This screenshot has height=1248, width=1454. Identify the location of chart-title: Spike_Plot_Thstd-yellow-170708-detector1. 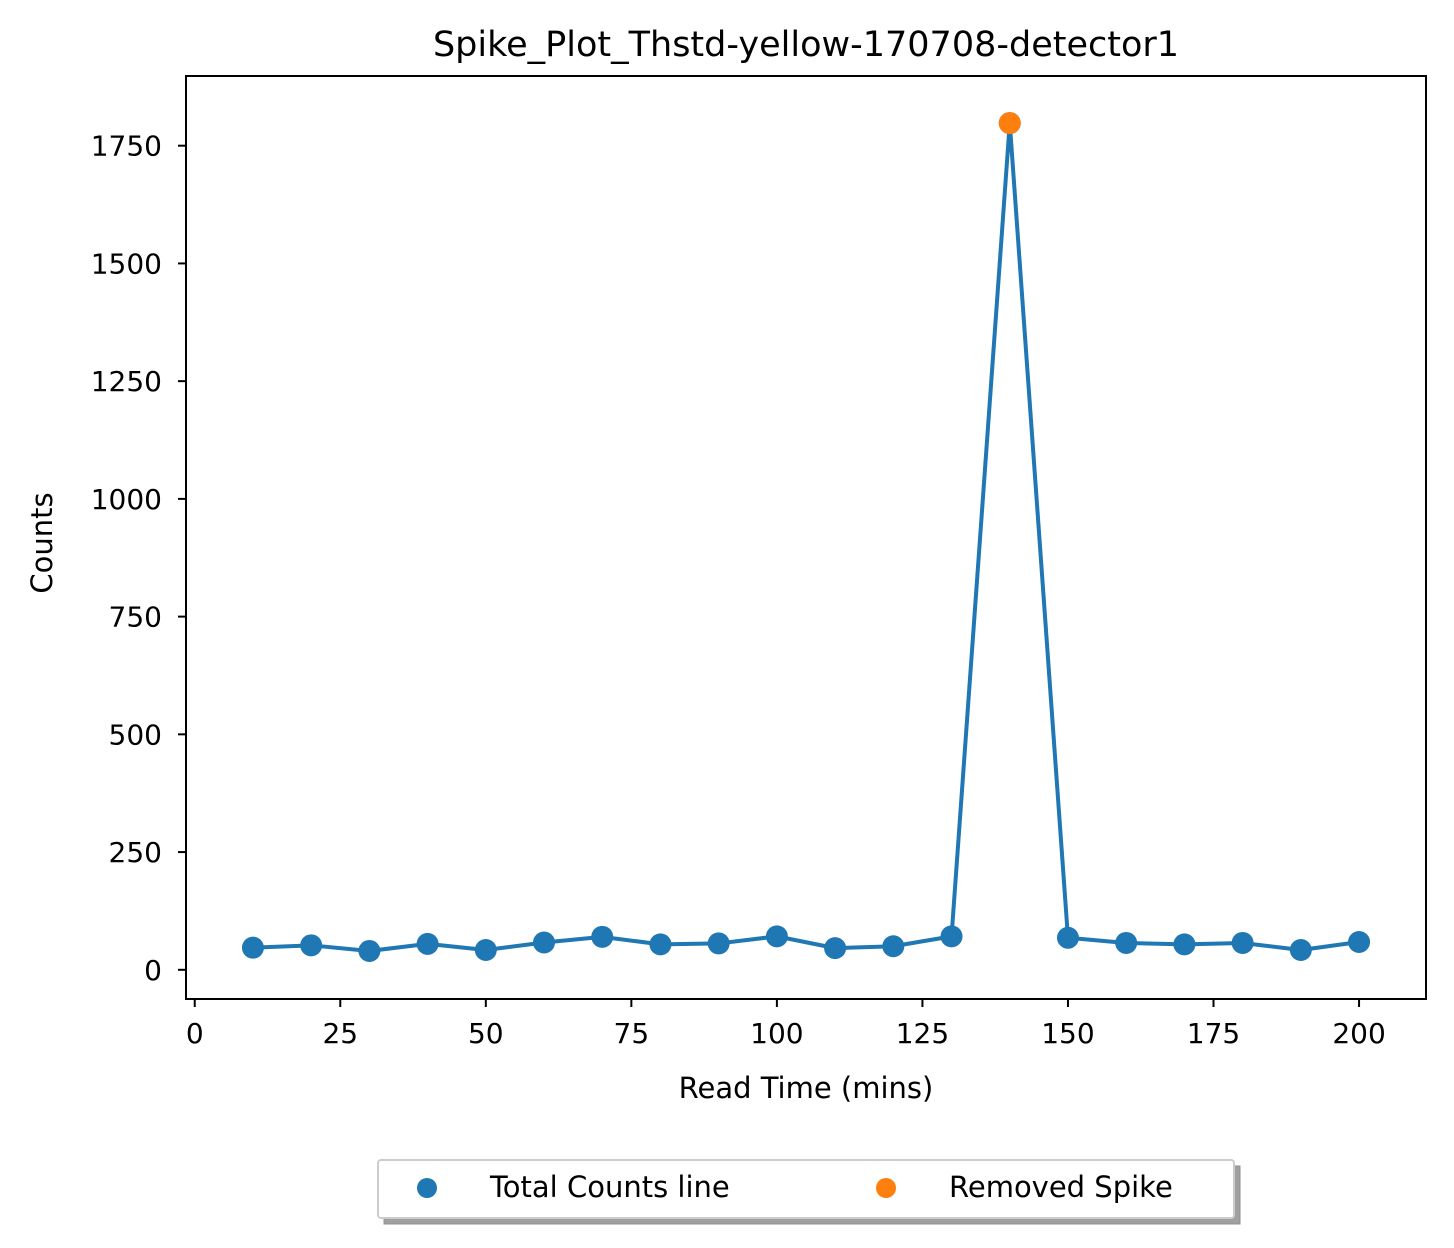
(806, 45).